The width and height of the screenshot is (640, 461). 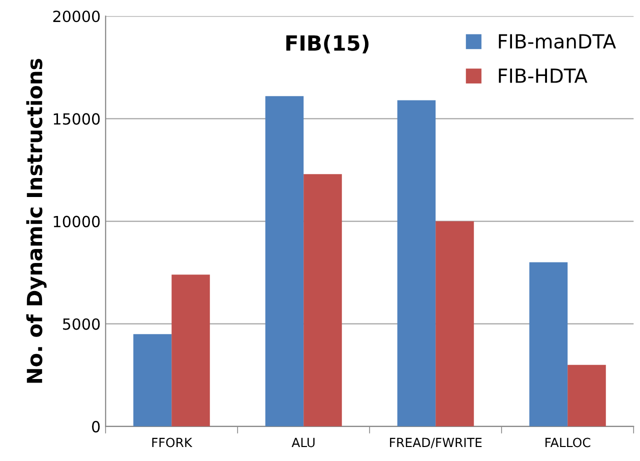 I want to click on legend-label: FIB-HDTA, so click(x=543, y=75).